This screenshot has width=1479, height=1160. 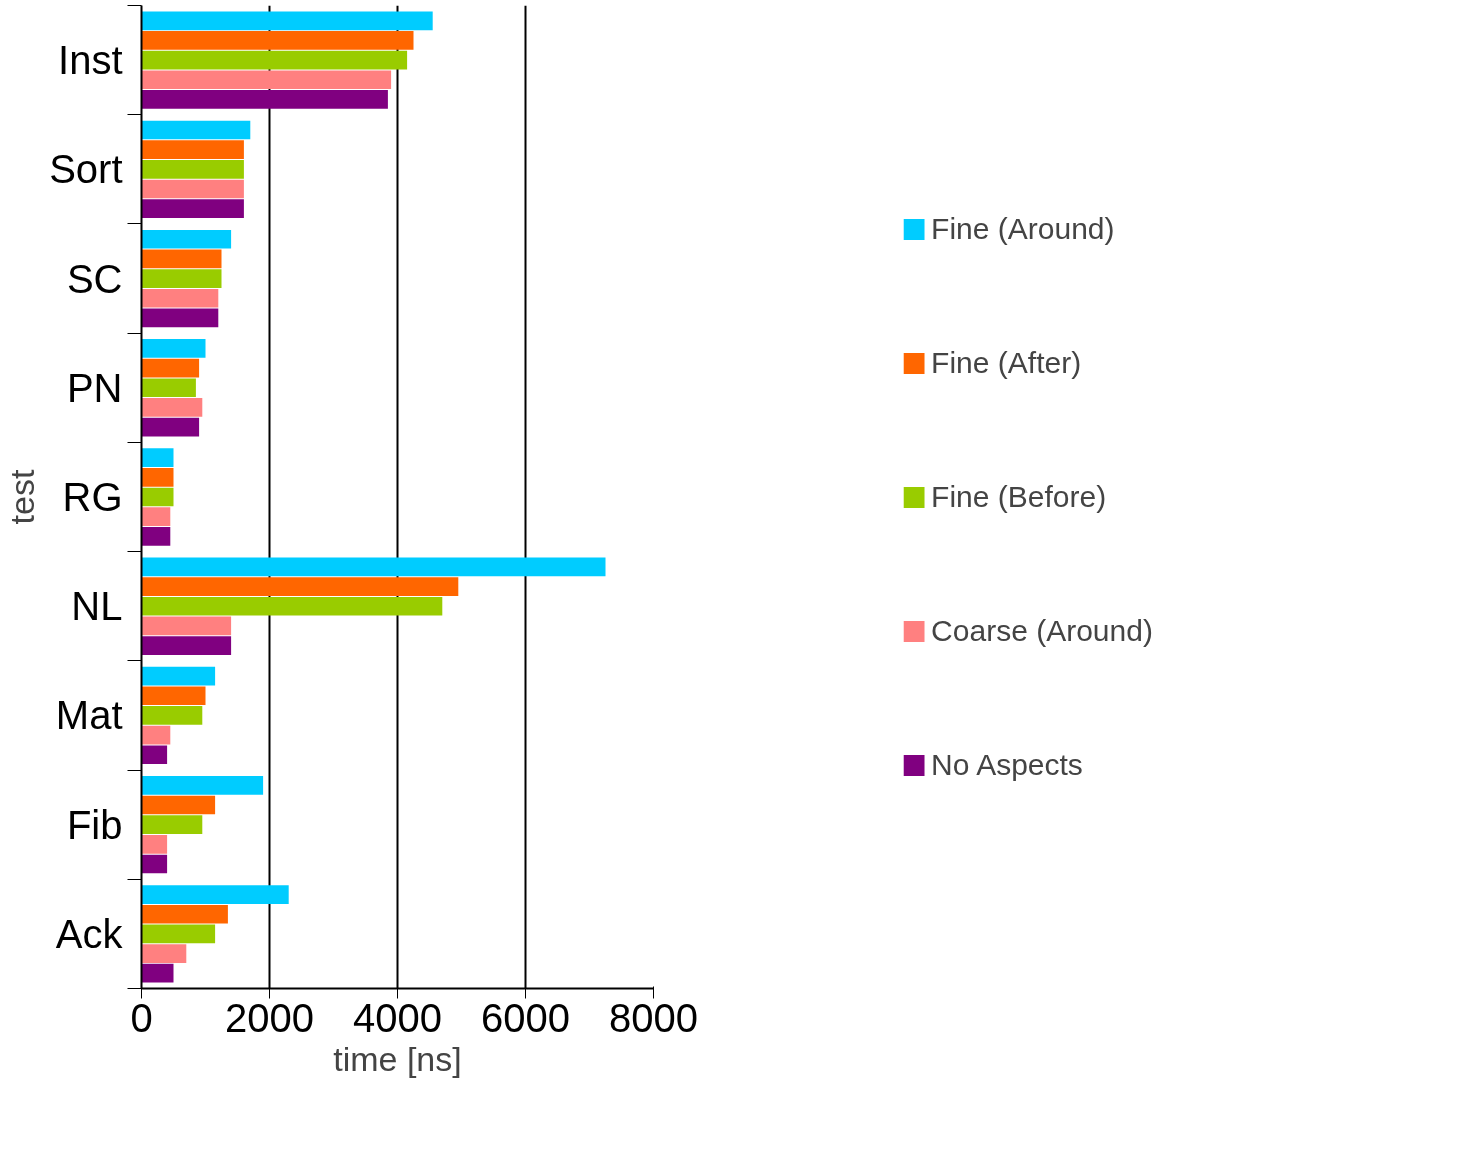 What do you see at coordinates (397, 1058) in the screenshot?
I see `x-axis-title: time [ns]` at bounding box center [397, 1058].